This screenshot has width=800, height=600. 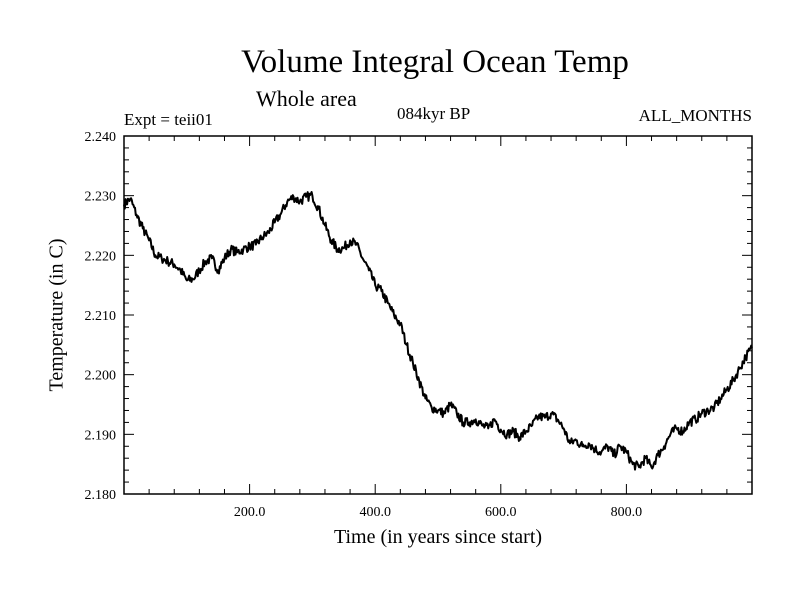 What do you see at coordinates (627, 512) in the screenshot?
I see `x-tick-label: 800.0` at bounding box center [627, 512].